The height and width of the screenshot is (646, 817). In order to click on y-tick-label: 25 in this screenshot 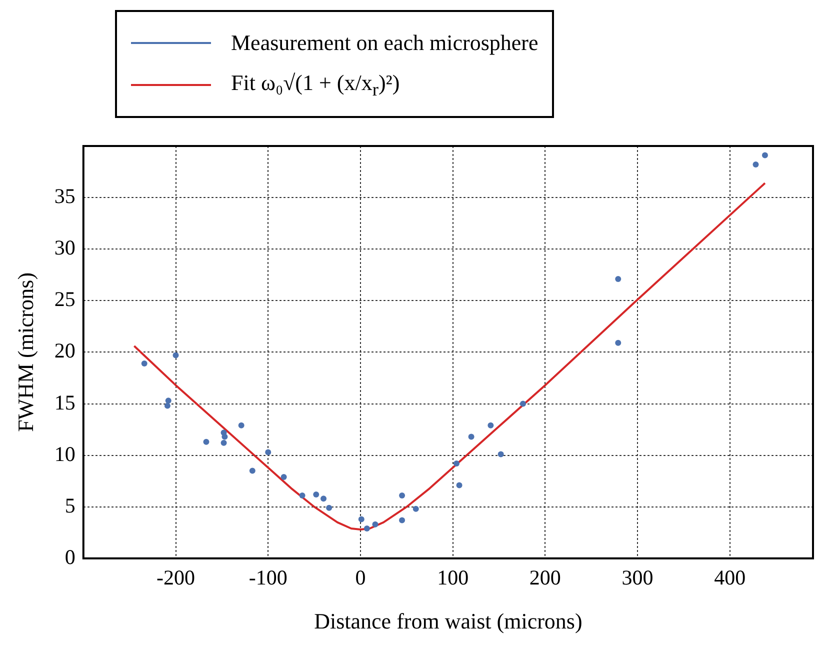, I will do `click(65, 299)`.